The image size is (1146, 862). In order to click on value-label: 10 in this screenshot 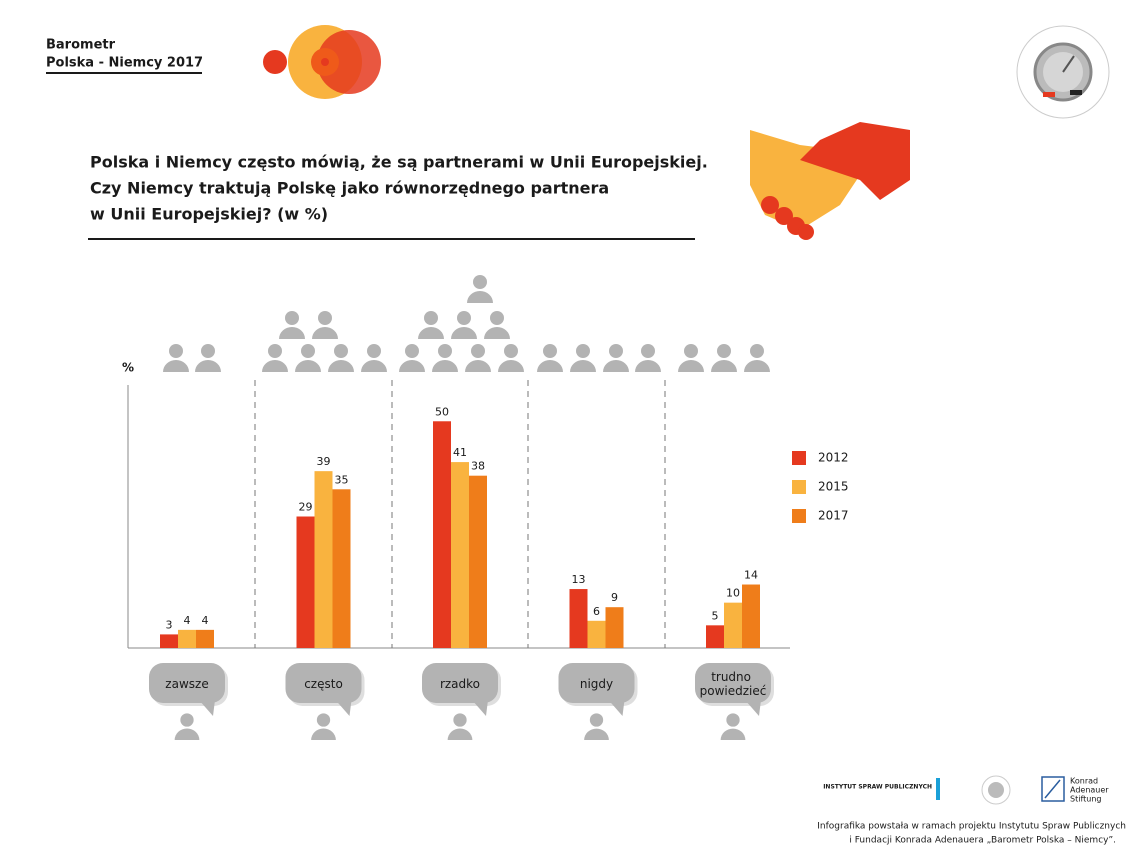, I will do `click(733, 593)`.